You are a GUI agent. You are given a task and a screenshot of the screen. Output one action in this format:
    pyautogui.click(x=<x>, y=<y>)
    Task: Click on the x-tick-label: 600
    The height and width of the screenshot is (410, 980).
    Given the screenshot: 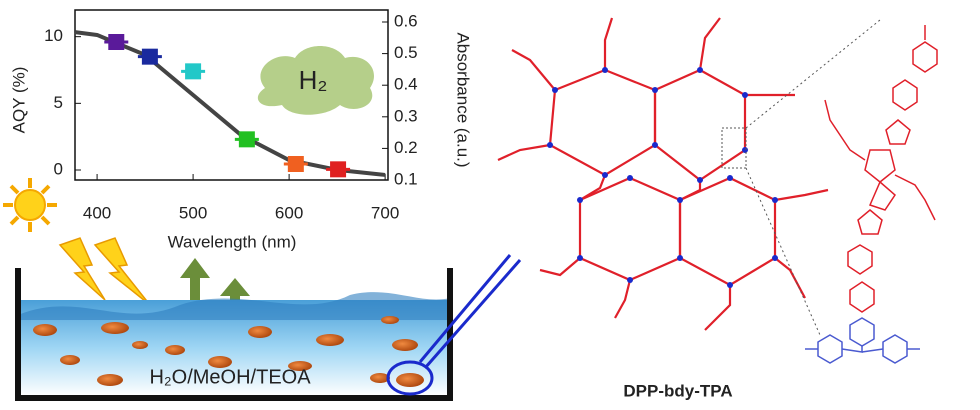 What is the action you would take?
    pyautogui.click(x=289, y=212)
    